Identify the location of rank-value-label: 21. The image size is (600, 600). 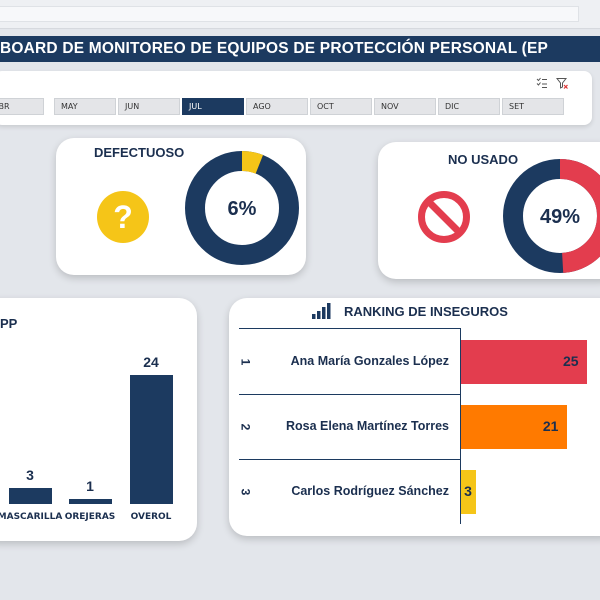
(550, 426).